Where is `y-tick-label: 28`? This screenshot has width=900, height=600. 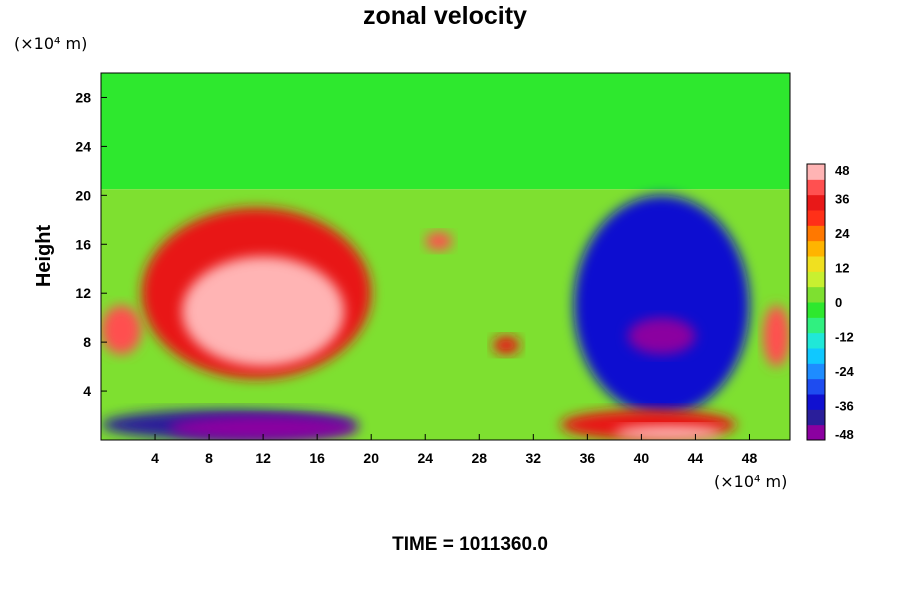 y-tick-label: 28 is located at coordinates (83, 97).